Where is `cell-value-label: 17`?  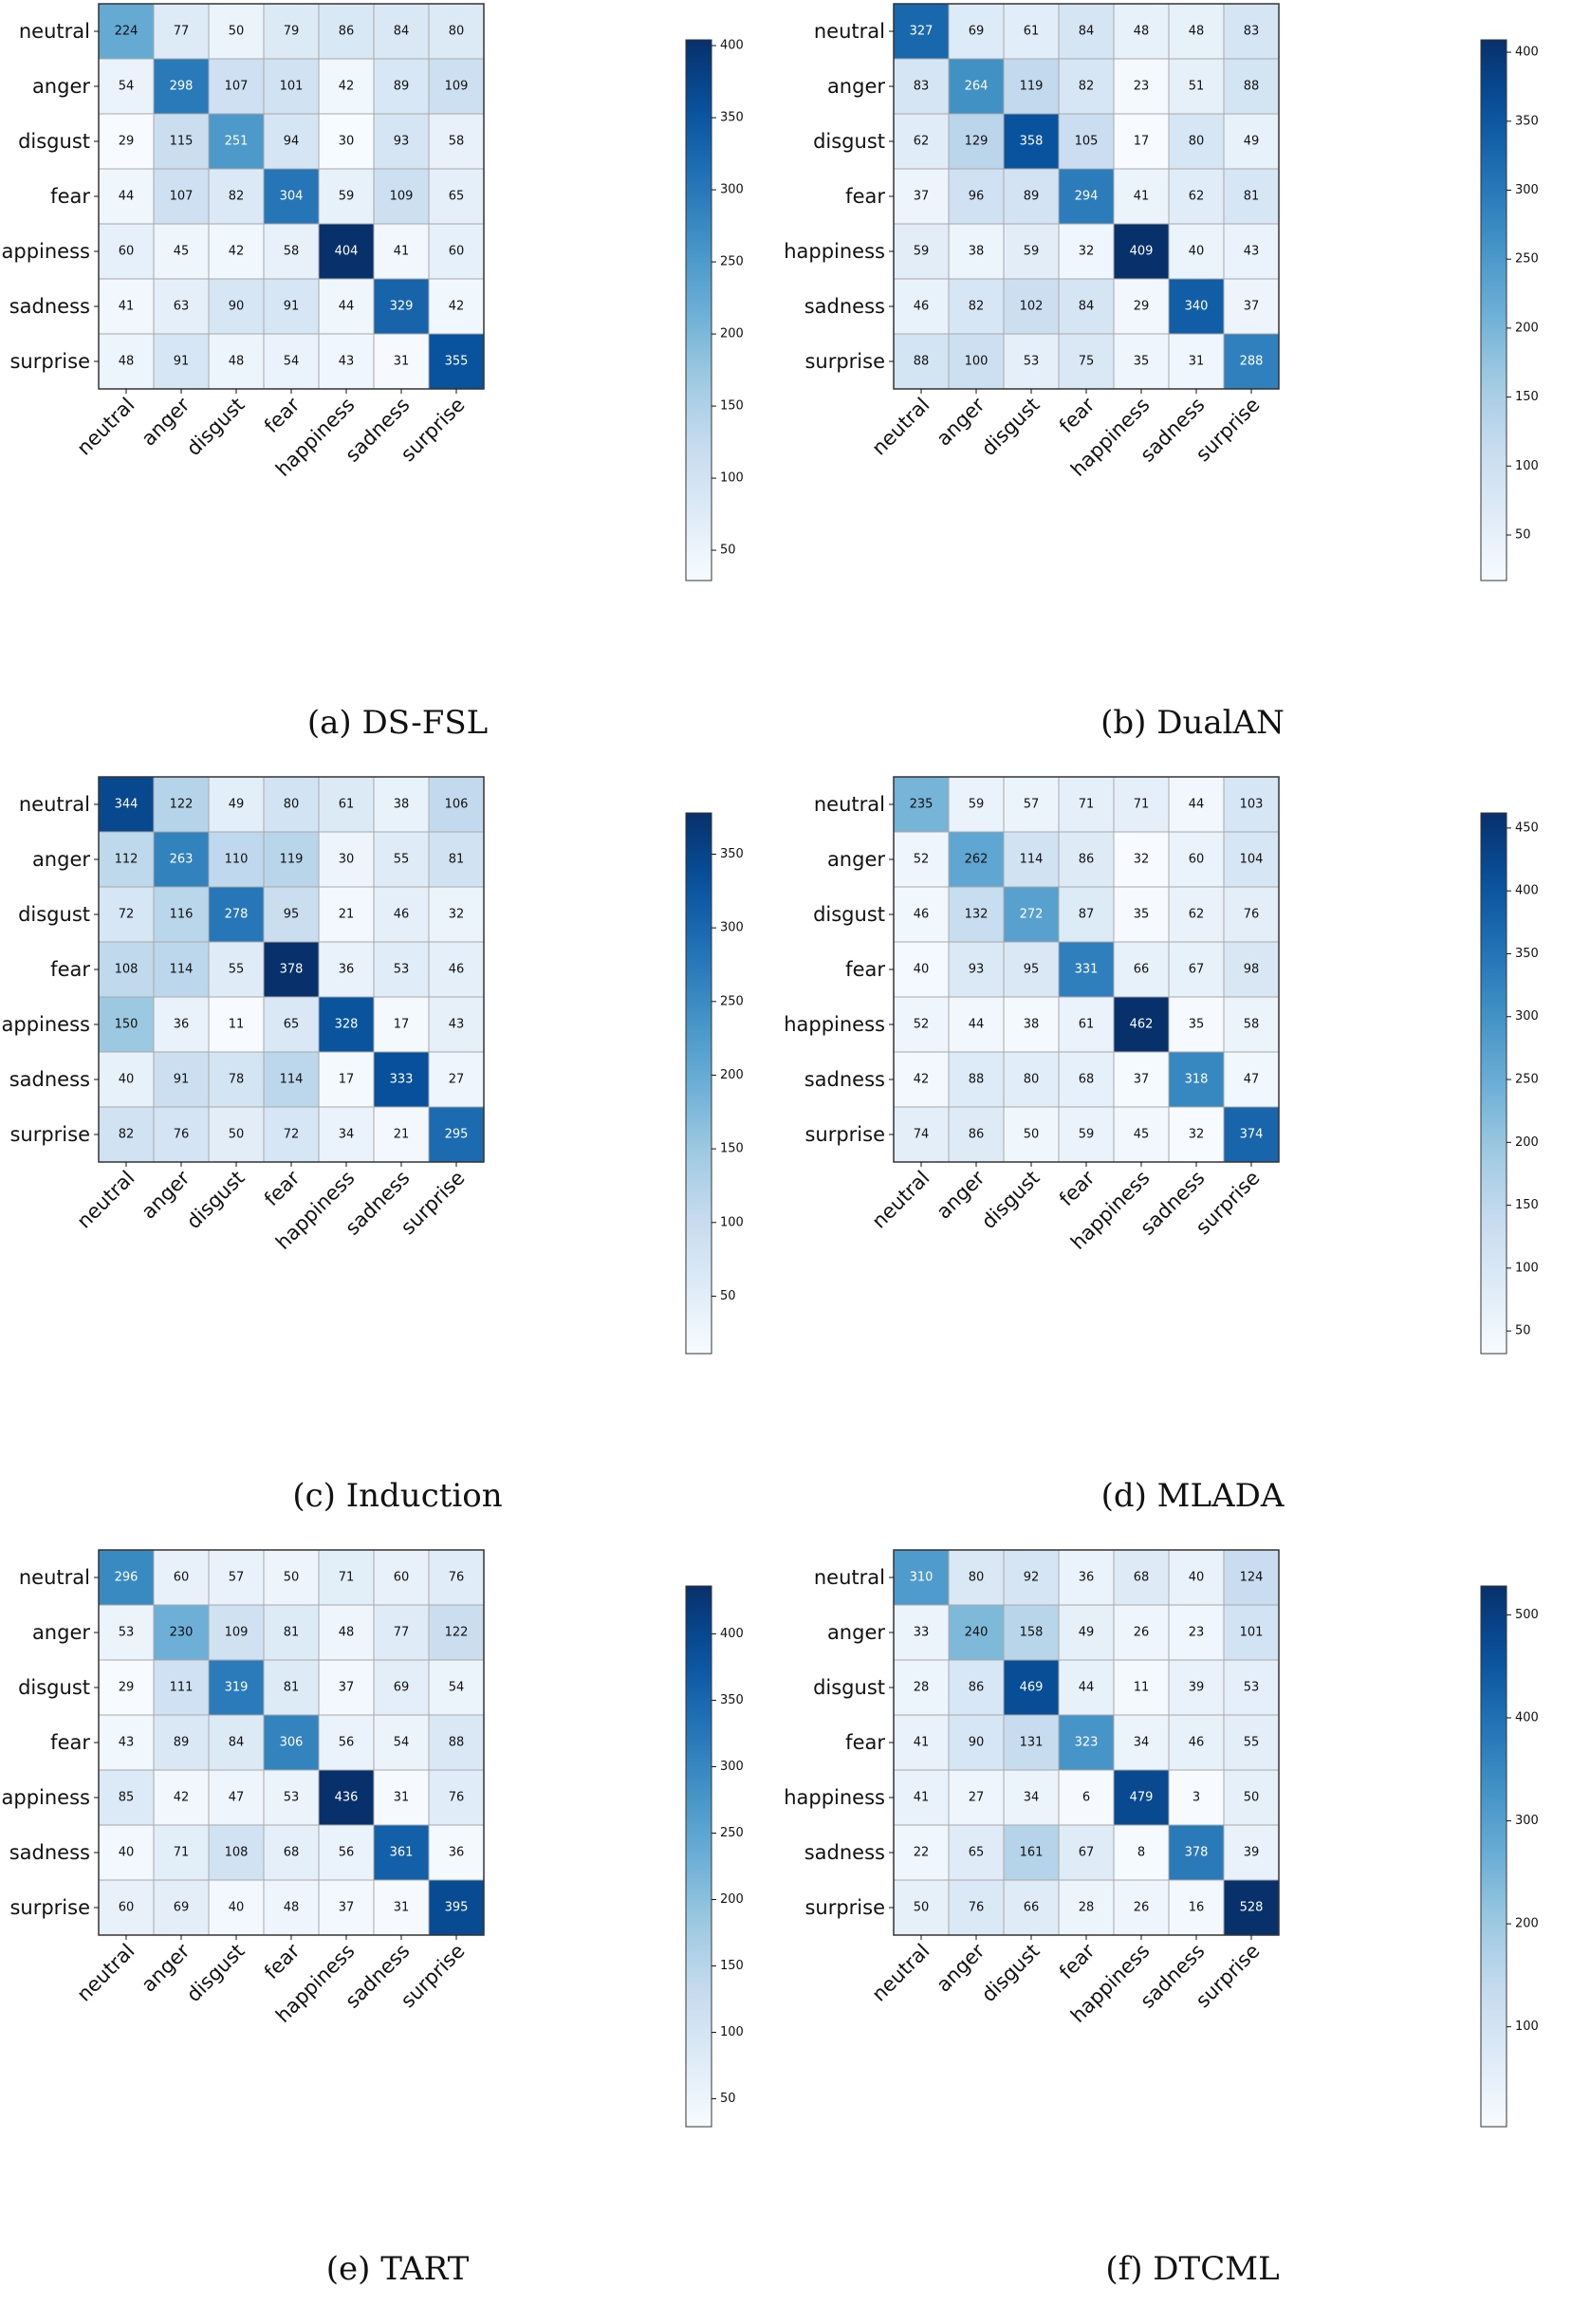
cell-value-label: 17 is located at coordinates (1142, 142).